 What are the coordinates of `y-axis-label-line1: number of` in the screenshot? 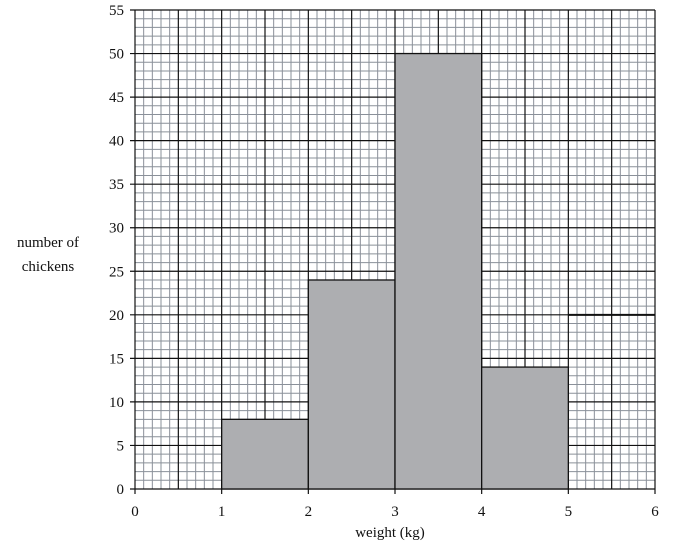 It's located at (48, 243).